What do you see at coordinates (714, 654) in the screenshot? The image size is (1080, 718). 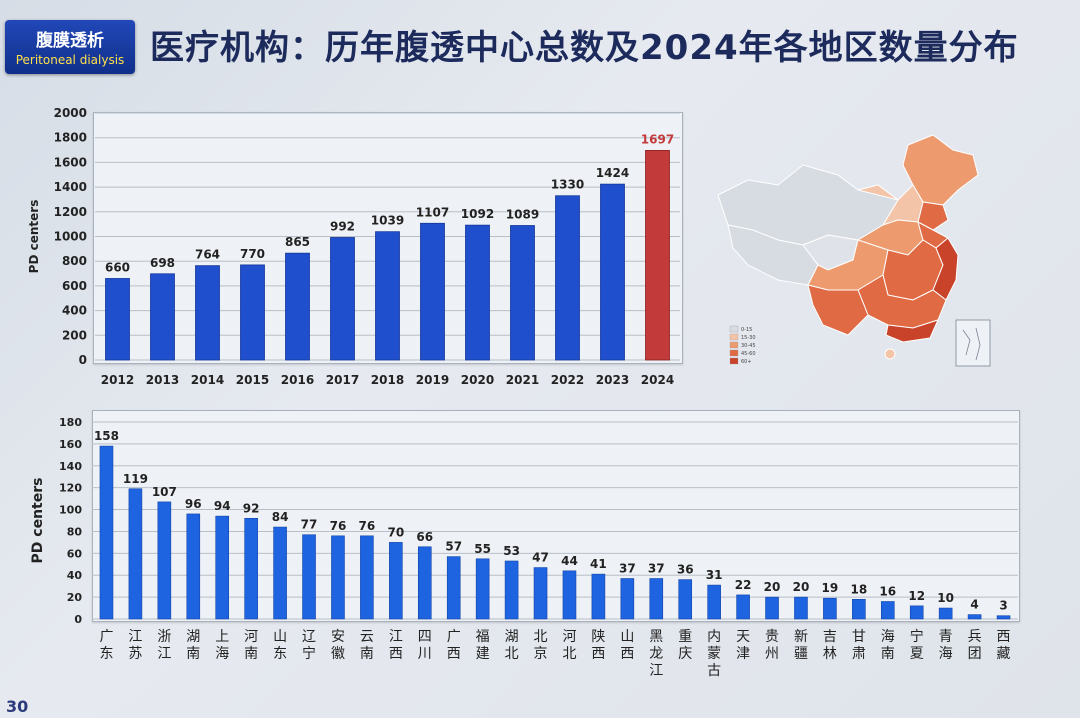 I see `x-tick-label: 内蒙古` at bounding box center [714, 654].